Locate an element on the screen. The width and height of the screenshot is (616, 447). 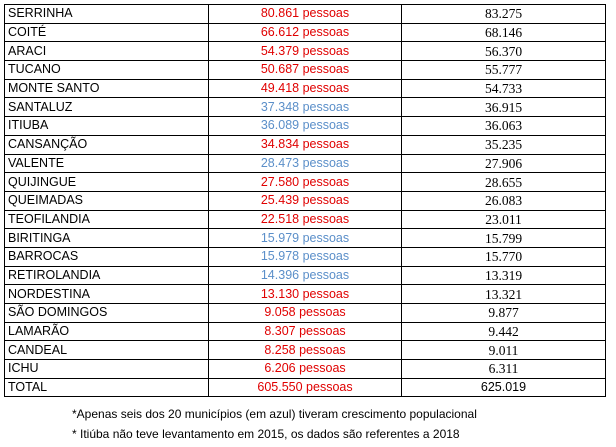
municipality-name: SÃO DOMINGOS is located at coordinates (106, 313).